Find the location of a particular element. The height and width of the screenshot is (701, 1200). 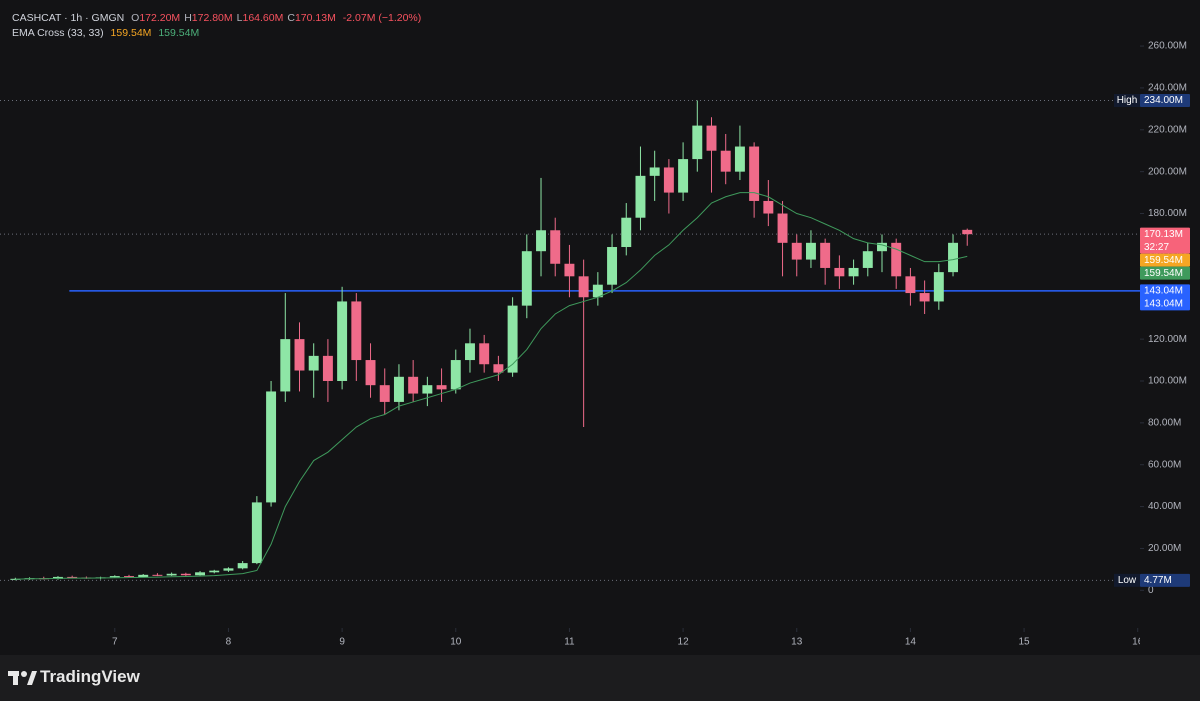

price-tag-name: Low is located at coordinates (1127, 580).